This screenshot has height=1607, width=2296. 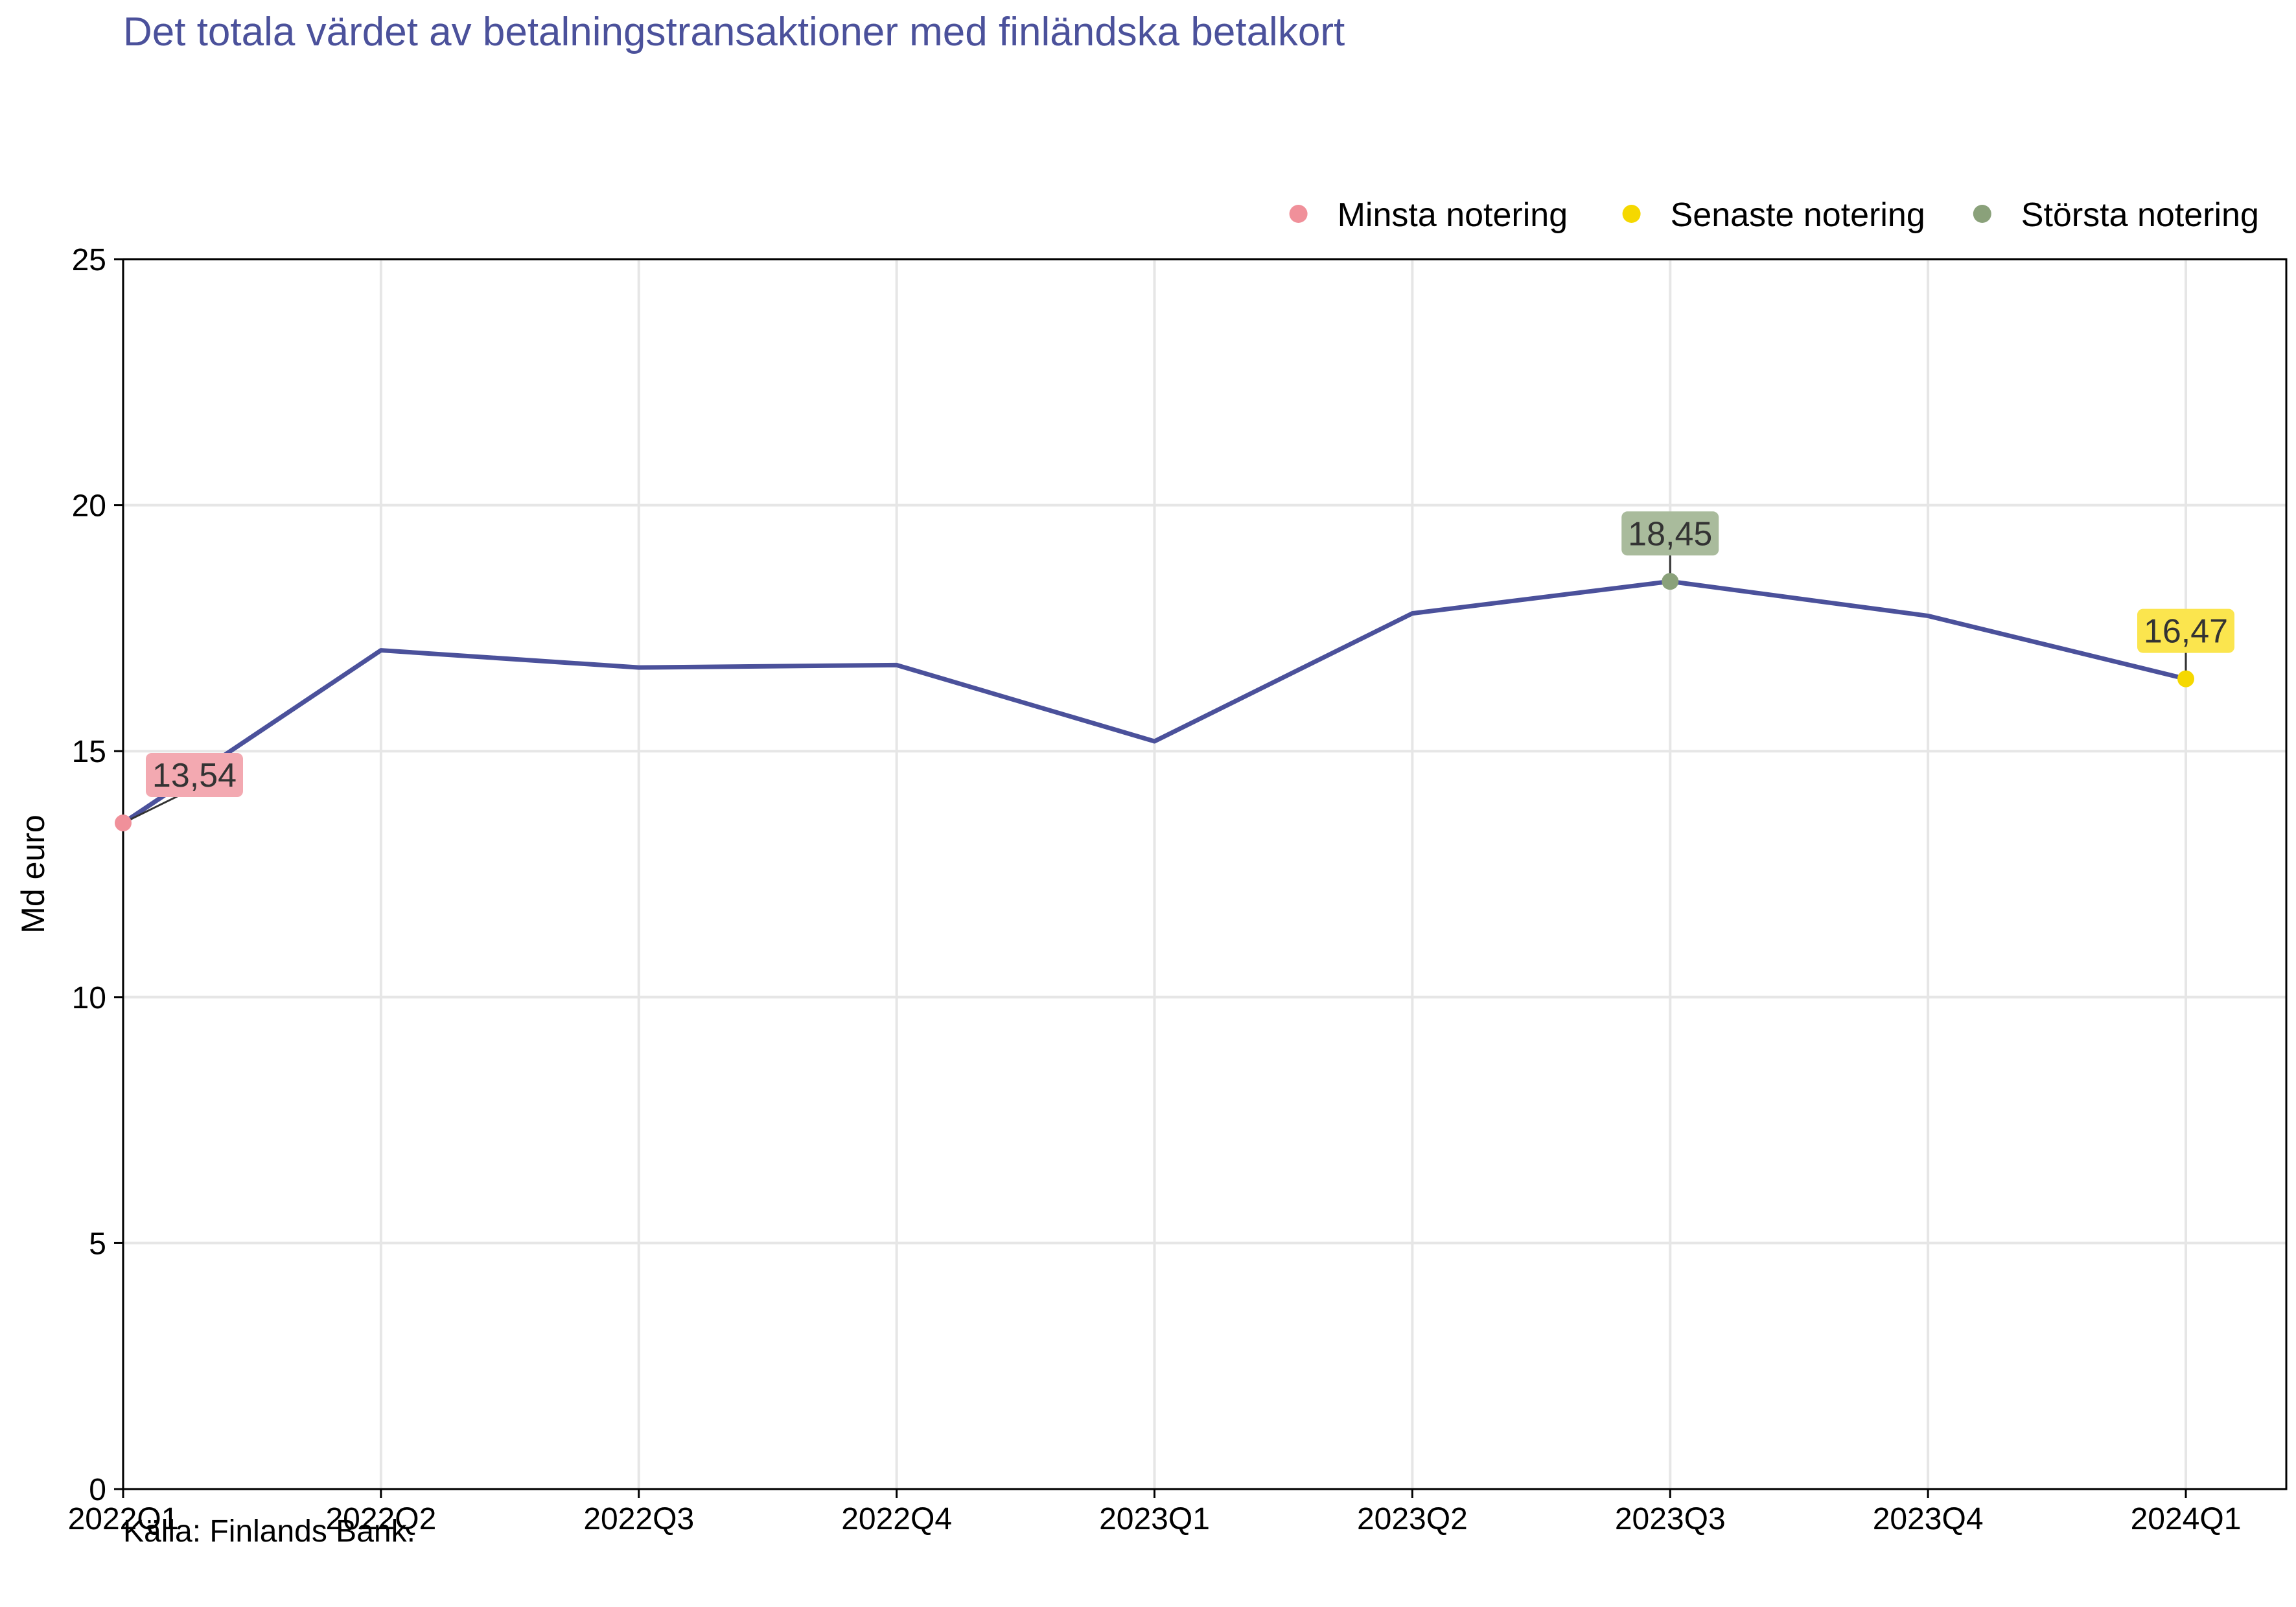 I want to click on latest-label-box, so click(x=2185, y=630).